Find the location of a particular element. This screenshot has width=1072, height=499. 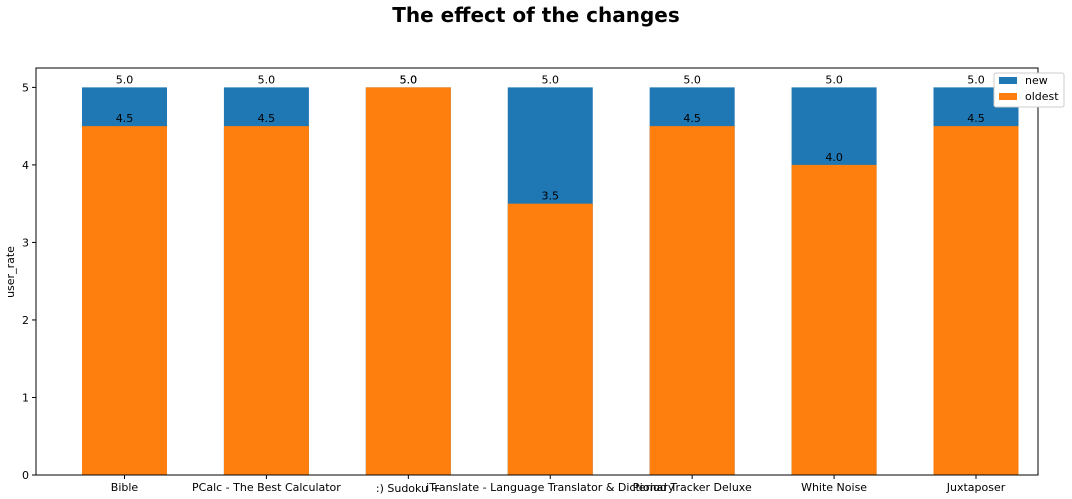

x-tick-label-4: Period Tracker Deluxe is located at coordinates (692, 487).